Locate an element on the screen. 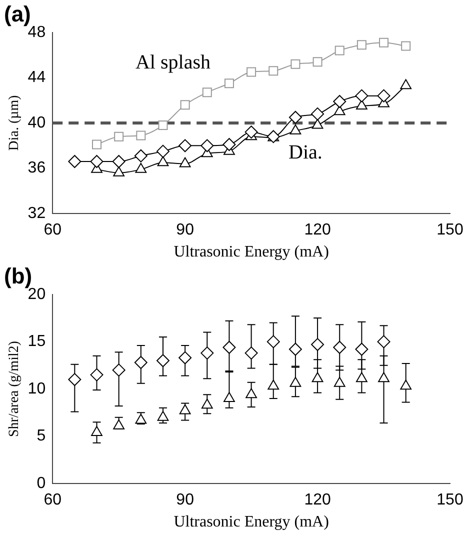 The height and width of the screenshot is (538, 468). chart-title: (b) is located at coordinates (18, 275).